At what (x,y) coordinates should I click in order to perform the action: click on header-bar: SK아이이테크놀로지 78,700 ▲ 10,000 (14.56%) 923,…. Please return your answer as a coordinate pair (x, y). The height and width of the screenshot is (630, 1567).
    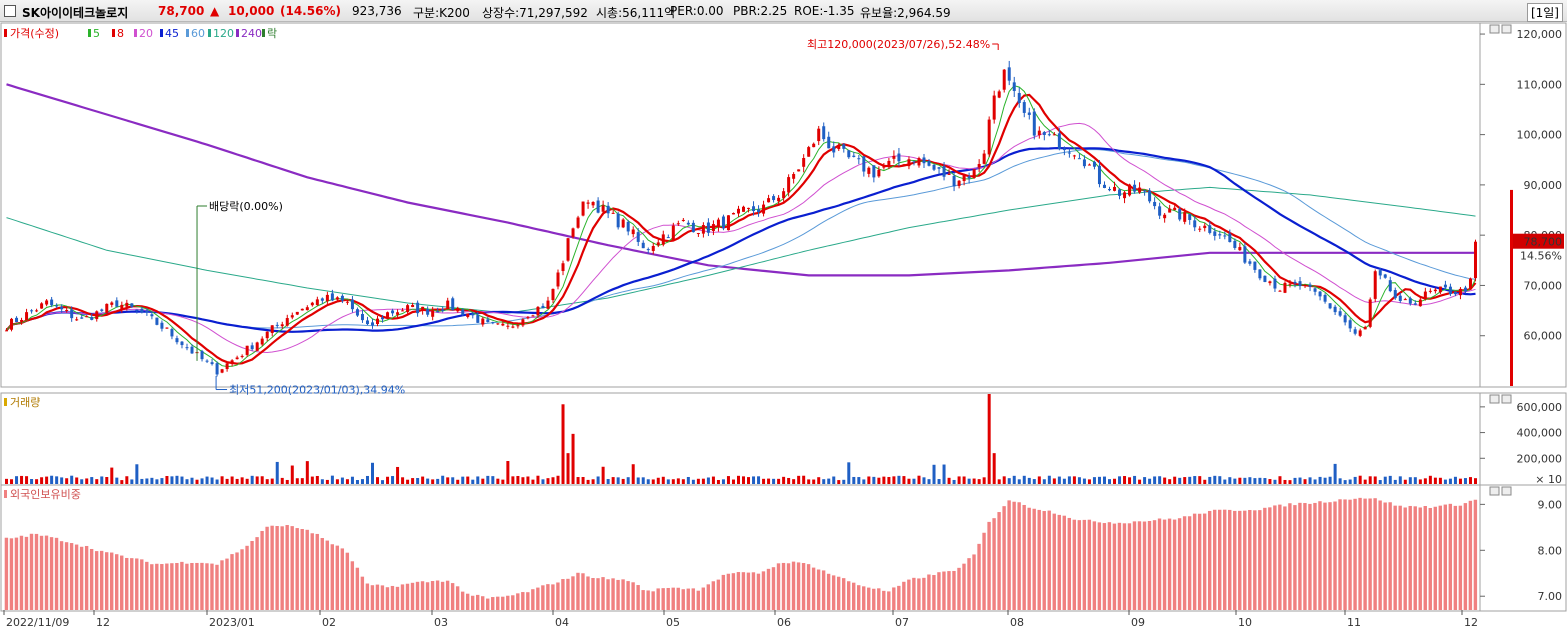
    Looking at the image, I should click on (783, 11).